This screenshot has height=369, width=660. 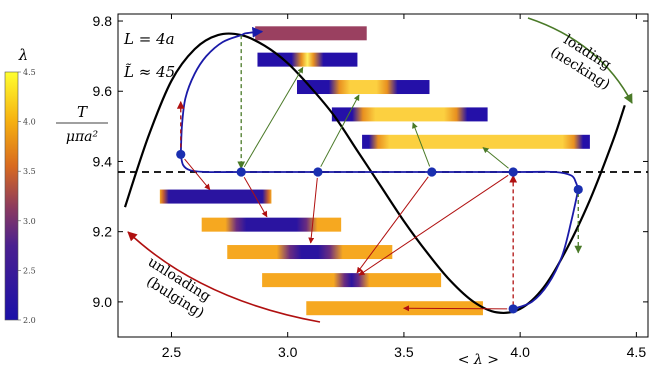 I want to click on colorbar: λ 2.0 2.5 3.0 3.5 4.0 4.5, so click(x=20, y=185).